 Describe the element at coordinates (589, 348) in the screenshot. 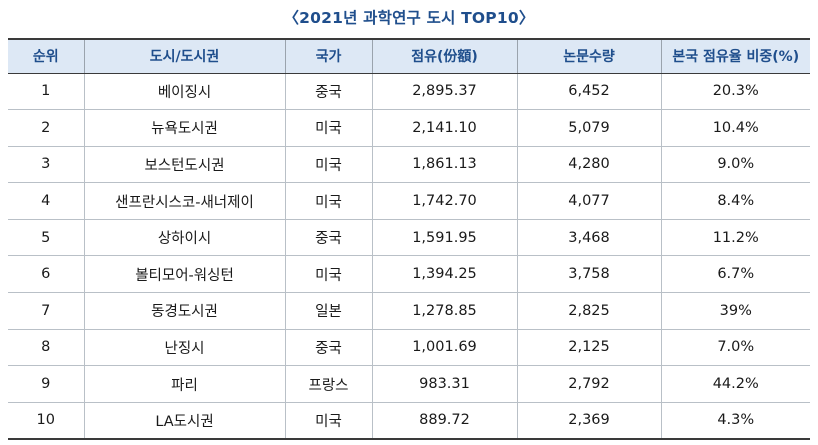

I see `cell-paper-count: 2,125` at that location.